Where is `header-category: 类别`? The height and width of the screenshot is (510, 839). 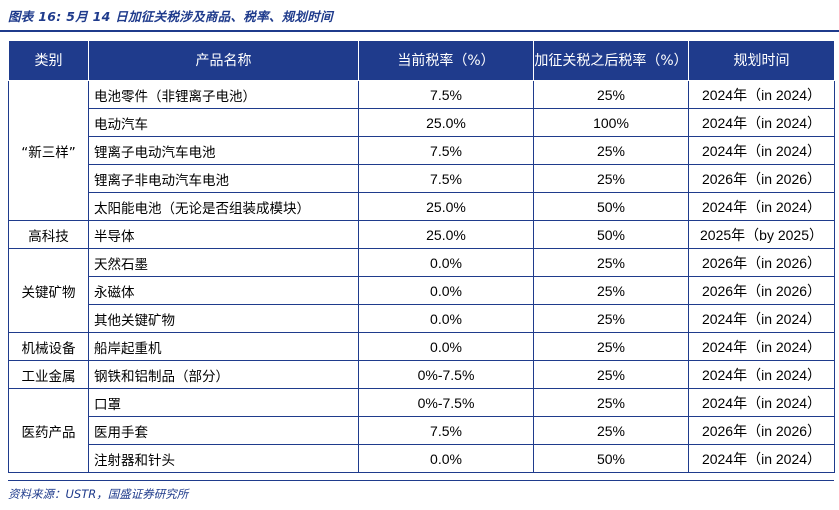 header-category: 类别 is located at coordinates (48, 60).